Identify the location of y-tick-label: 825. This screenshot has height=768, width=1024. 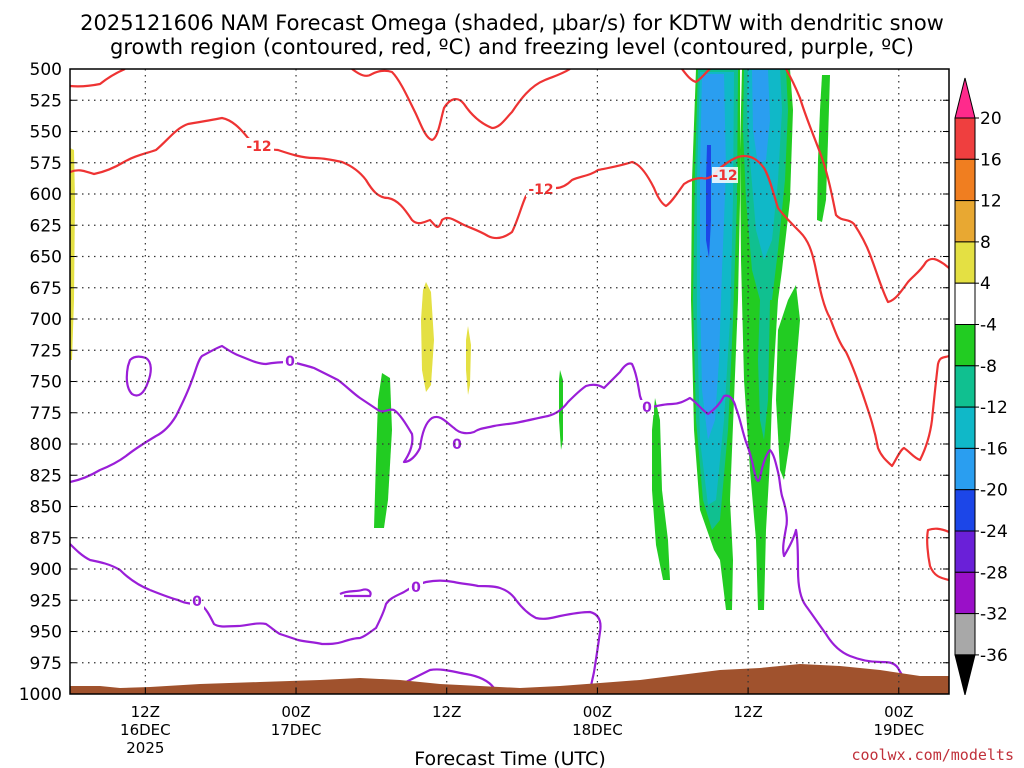
(46, 476).